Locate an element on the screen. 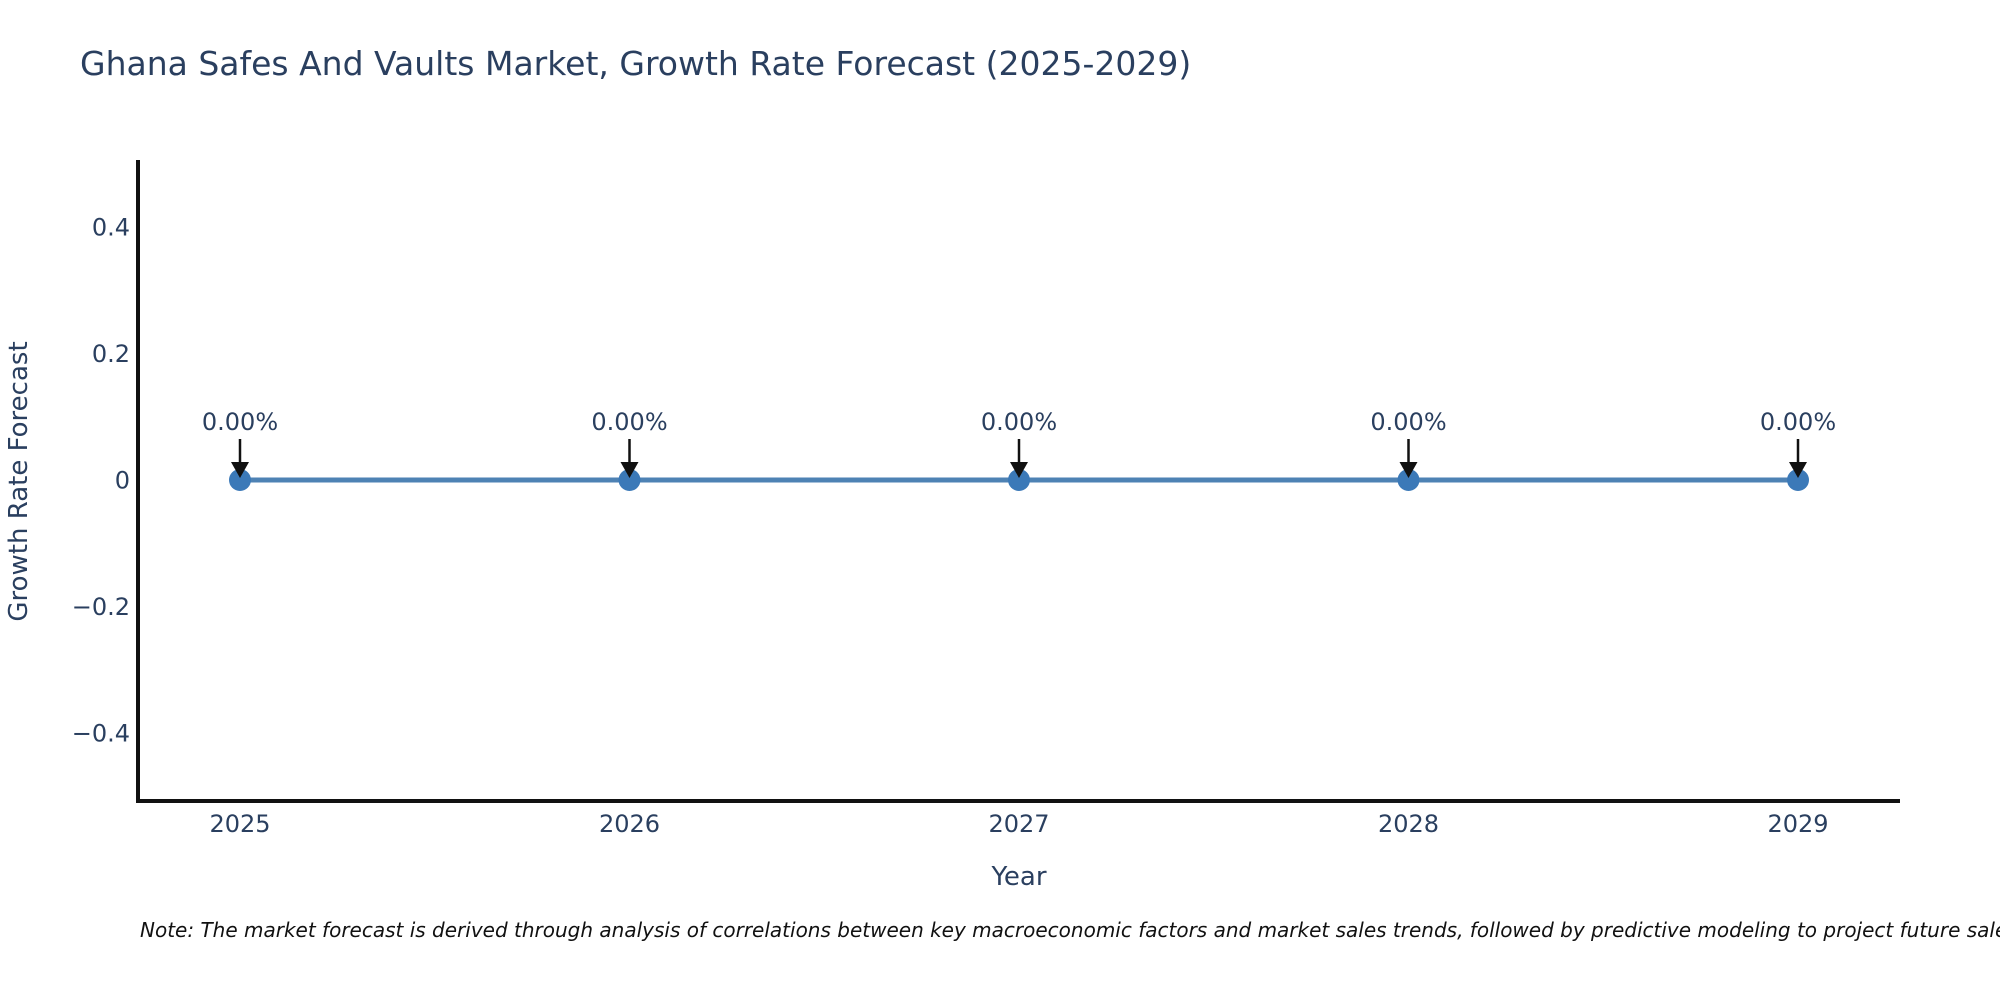 Image resolution: width=2000 pixels, height=1000 pixels. x-tick-label: 2025 is located at coordinates (239, 824).